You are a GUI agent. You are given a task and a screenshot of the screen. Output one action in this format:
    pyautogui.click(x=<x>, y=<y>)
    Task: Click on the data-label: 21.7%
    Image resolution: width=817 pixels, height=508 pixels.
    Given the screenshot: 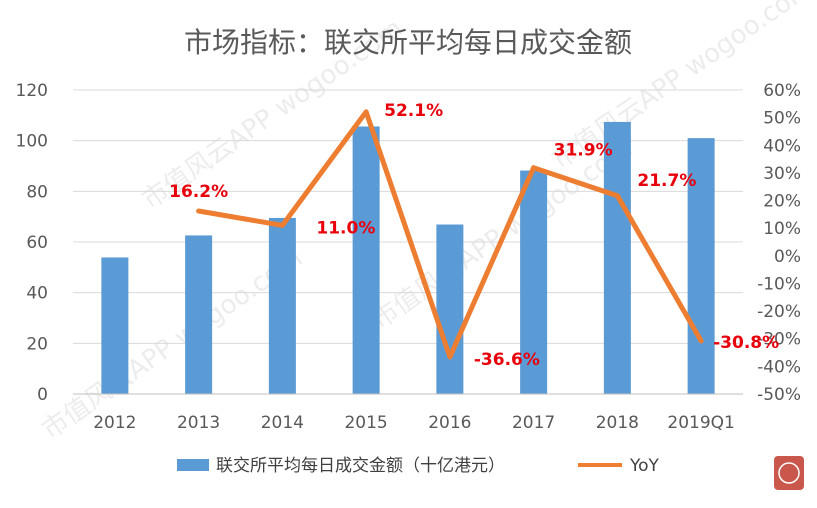 What is the action you would take?
    pyautogui.click(x=666, y=181)
    